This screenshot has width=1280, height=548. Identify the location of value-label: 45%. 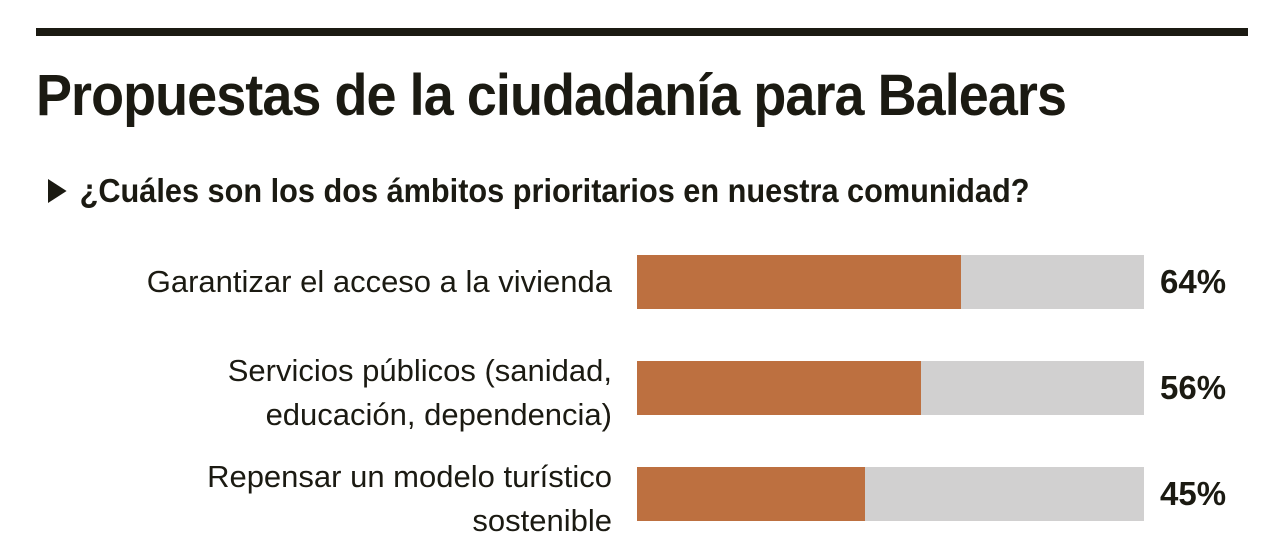
(1193, 493).